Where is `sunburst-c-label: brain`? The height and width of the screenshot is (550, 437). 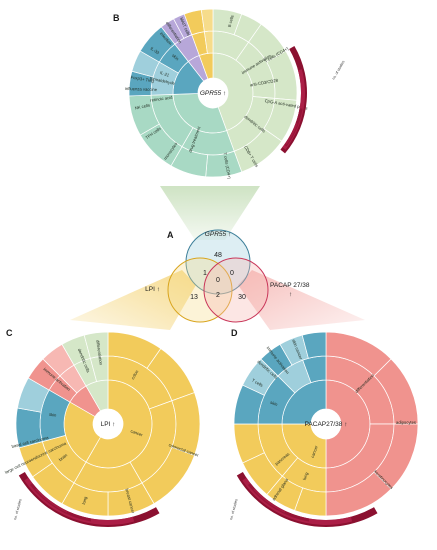
sunburst-c-label: brain is located at coordinates (63, 457).